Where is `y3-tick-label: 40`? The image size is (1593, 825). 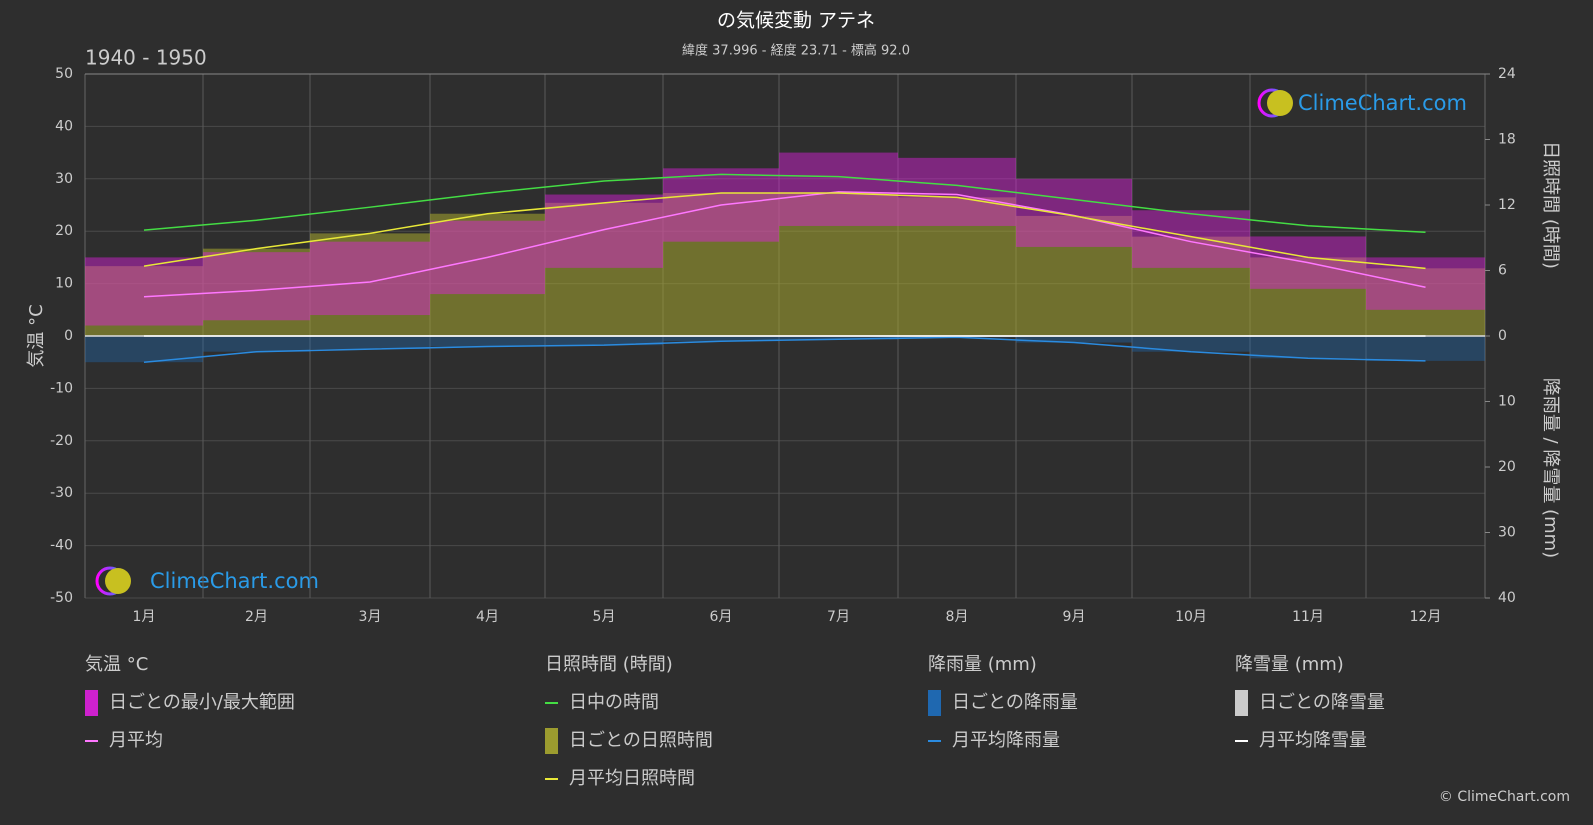
y3-tick-label: 40 is located at coordinates (1507, 598).